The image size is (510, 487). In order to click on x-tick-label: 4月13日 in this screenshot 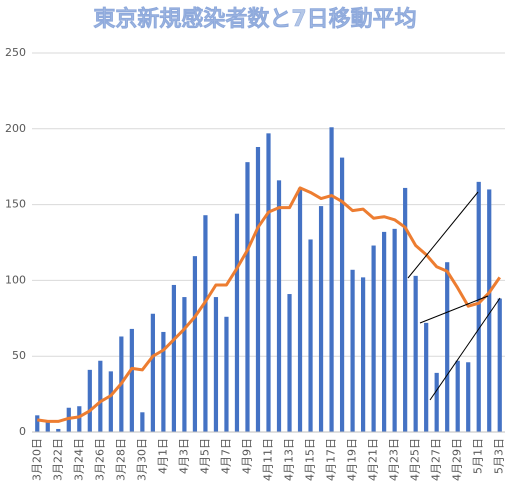, I will do `click(289, 459)`.